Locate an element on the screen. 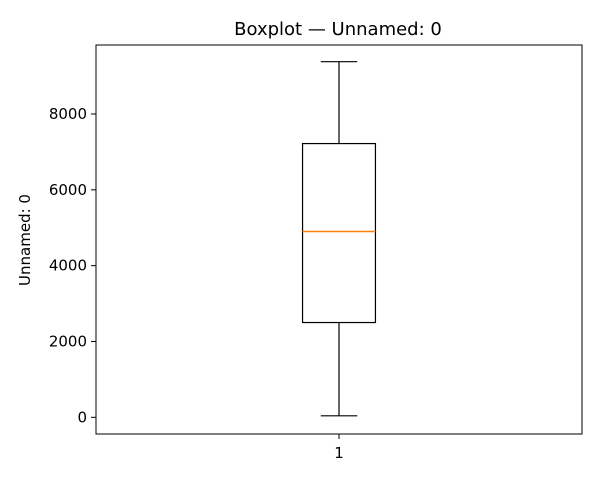 This screenshot has width=600, height=480. y-tick-label: 8000 is located at coordinates (68, 114).